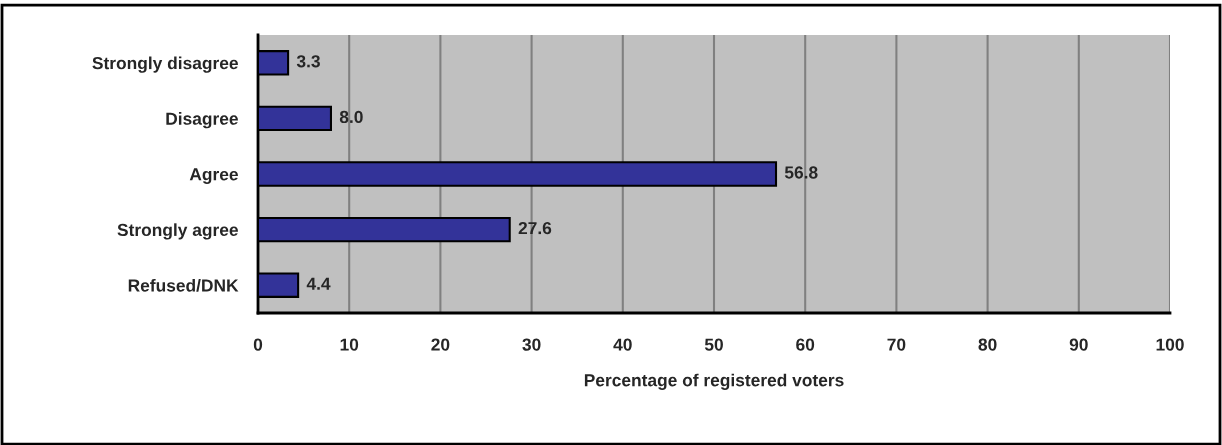  I want to click on x-tick-label: 100, so click(1170, 344).